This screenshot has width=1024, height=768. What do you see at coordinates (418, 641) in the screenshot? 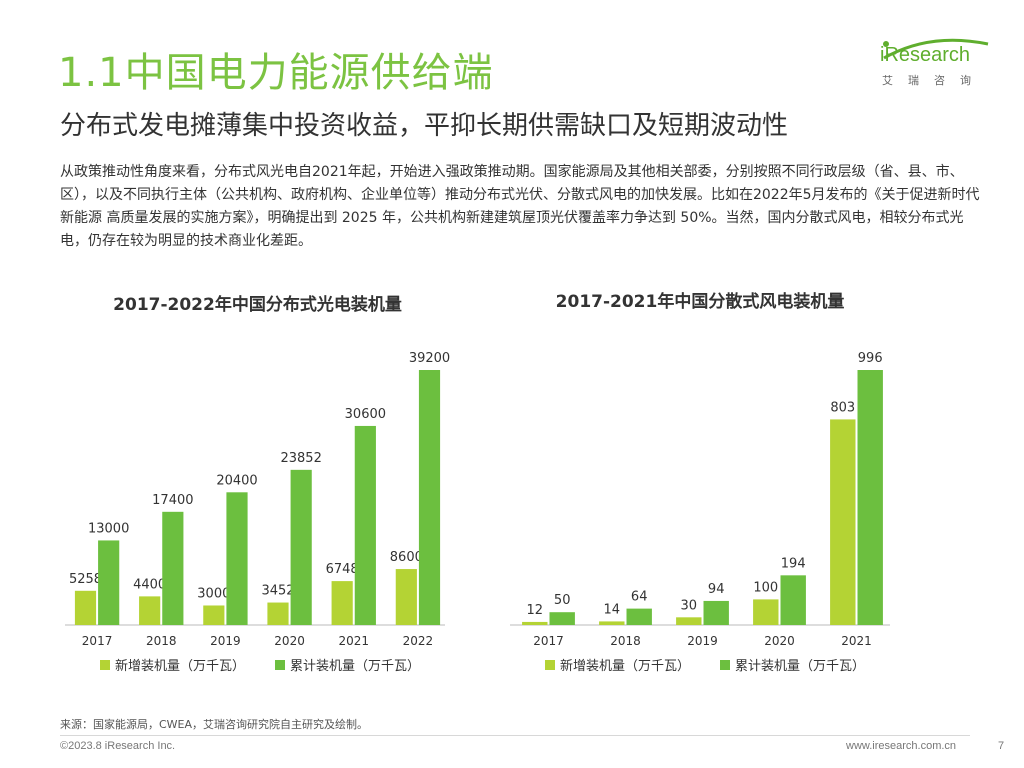
I see `x-tick-label: 2022` at bounding box center [418, 641].